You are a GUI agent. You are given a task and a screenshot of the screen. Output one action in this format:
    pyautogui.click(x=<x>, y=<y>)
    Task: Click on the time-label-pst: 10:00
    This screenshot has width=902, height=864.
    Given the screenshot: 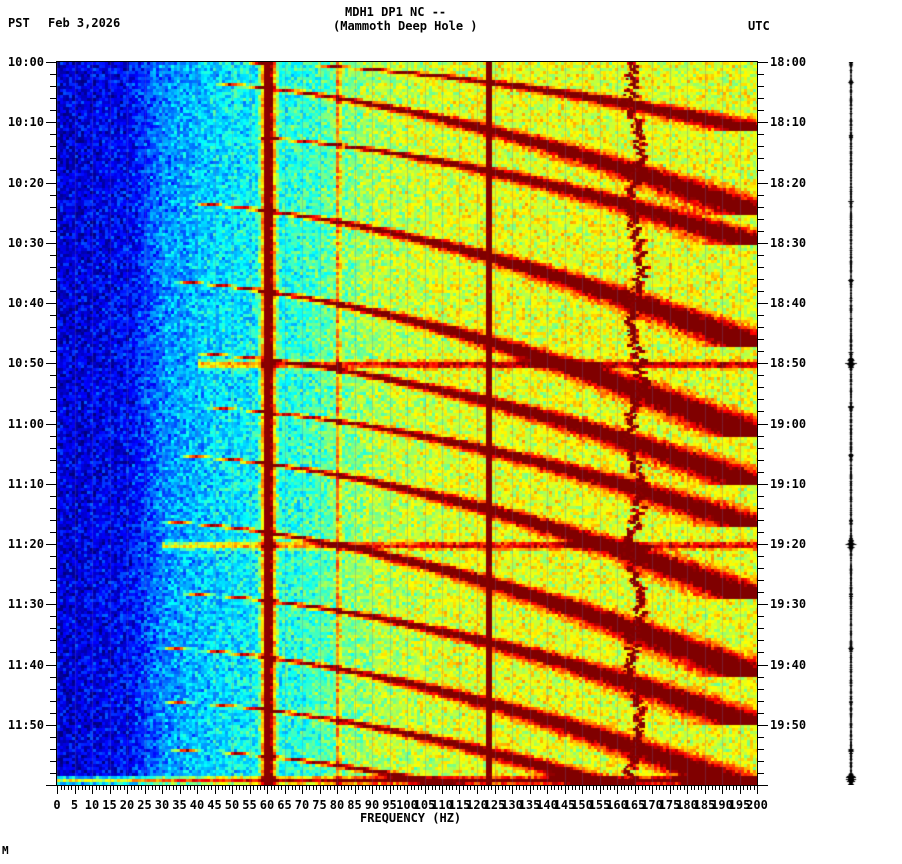 What is the action you would take?
    pyautogui.click(x=25, y=62)
    